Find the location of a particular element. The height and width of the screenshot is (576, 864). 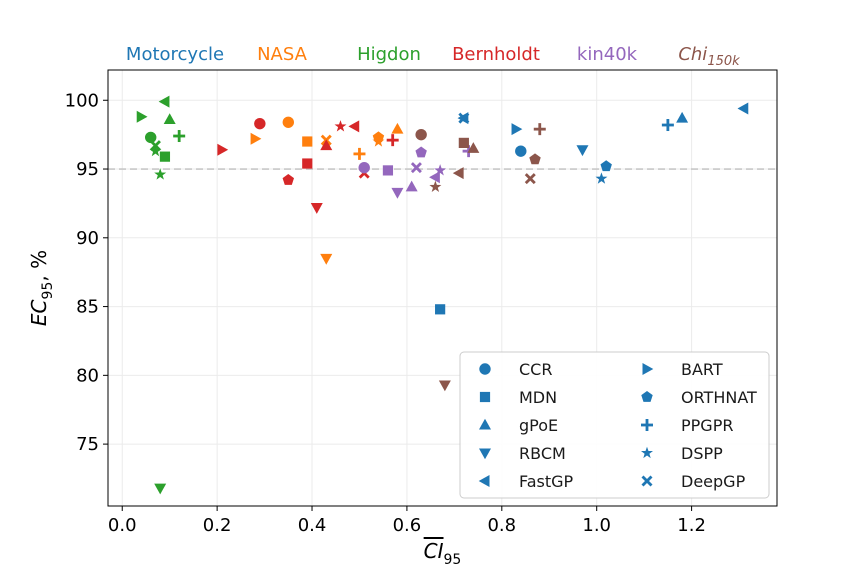

point-motorcycle-rbcm is located at coordinates (582, 151).